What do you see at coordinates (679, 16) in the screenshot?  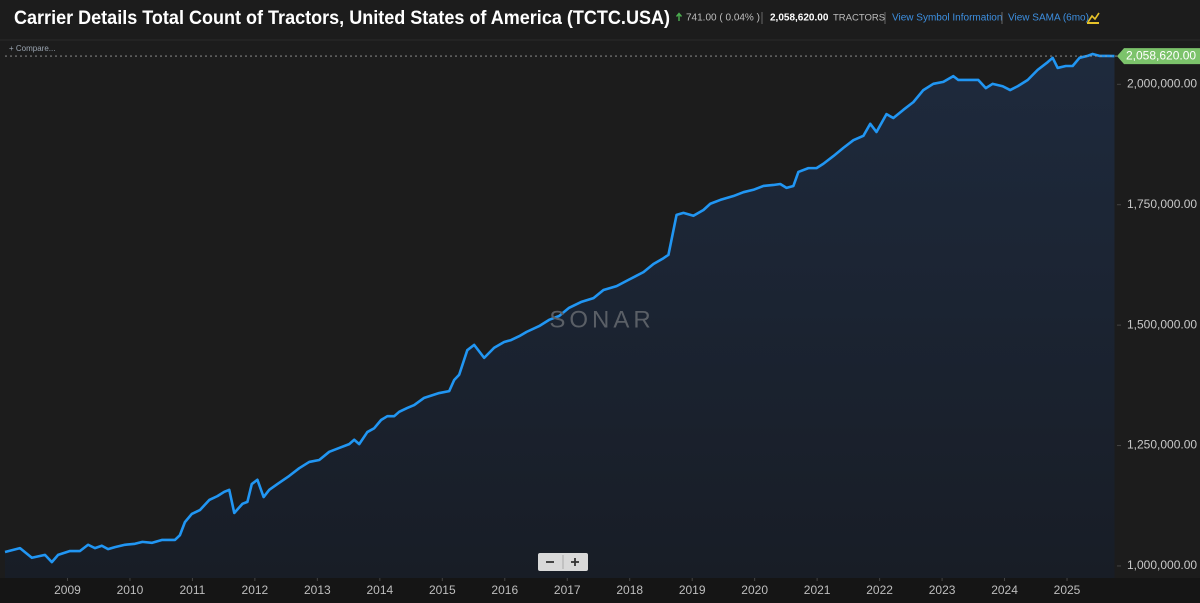 I see `up-arrow` at bounding box center [679, 16].